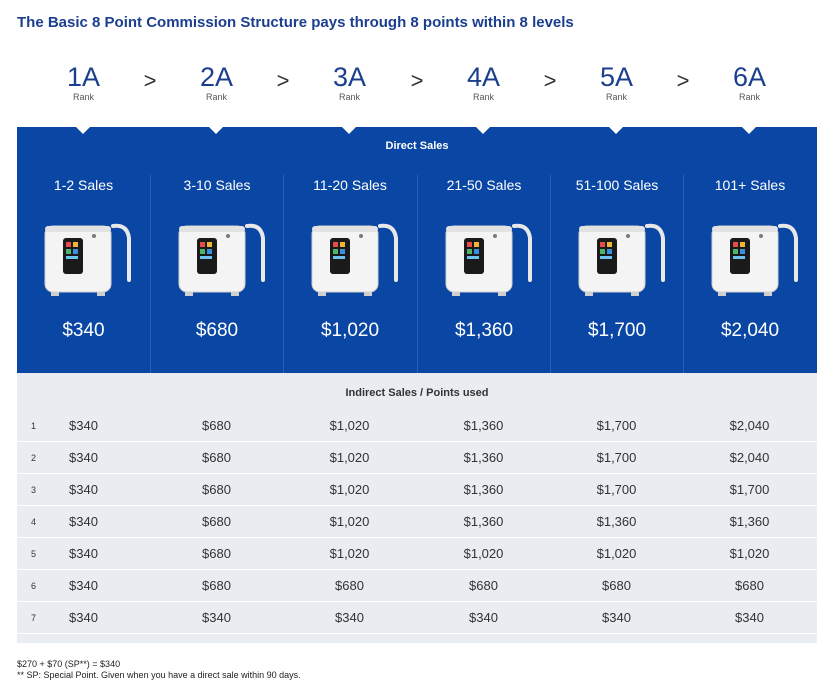  Describe the element at coordinates (34, 426) in the screenshot. I see `level-number: 1` at that location.